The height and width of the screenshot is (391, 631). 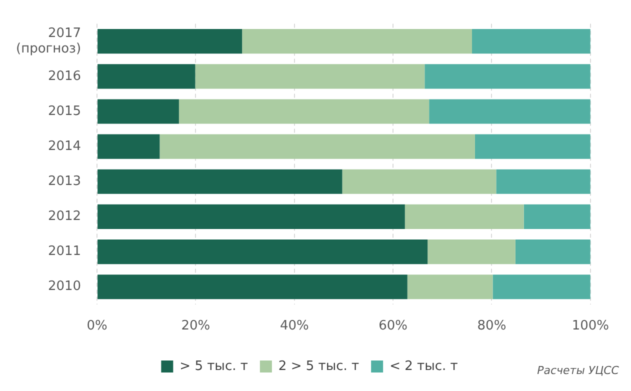 What do you see at coordinates (65, 286) in the screenshot?
I see `y-tick-label: 2010` at bounding box center [65, 286].